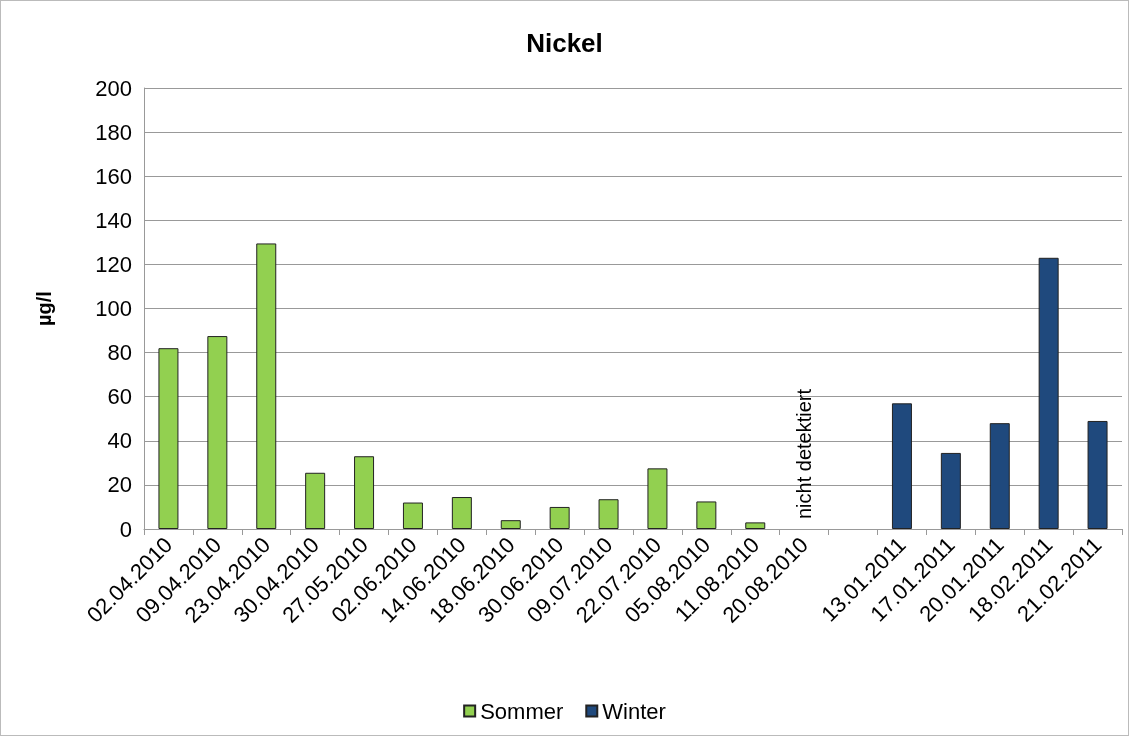 The height and width of the screenshot is (736, 1129). What do you see at coordinates (44, 308) in the screenshot?
I see `y-axis-title: µg/l` at bounding box center [44, 308].